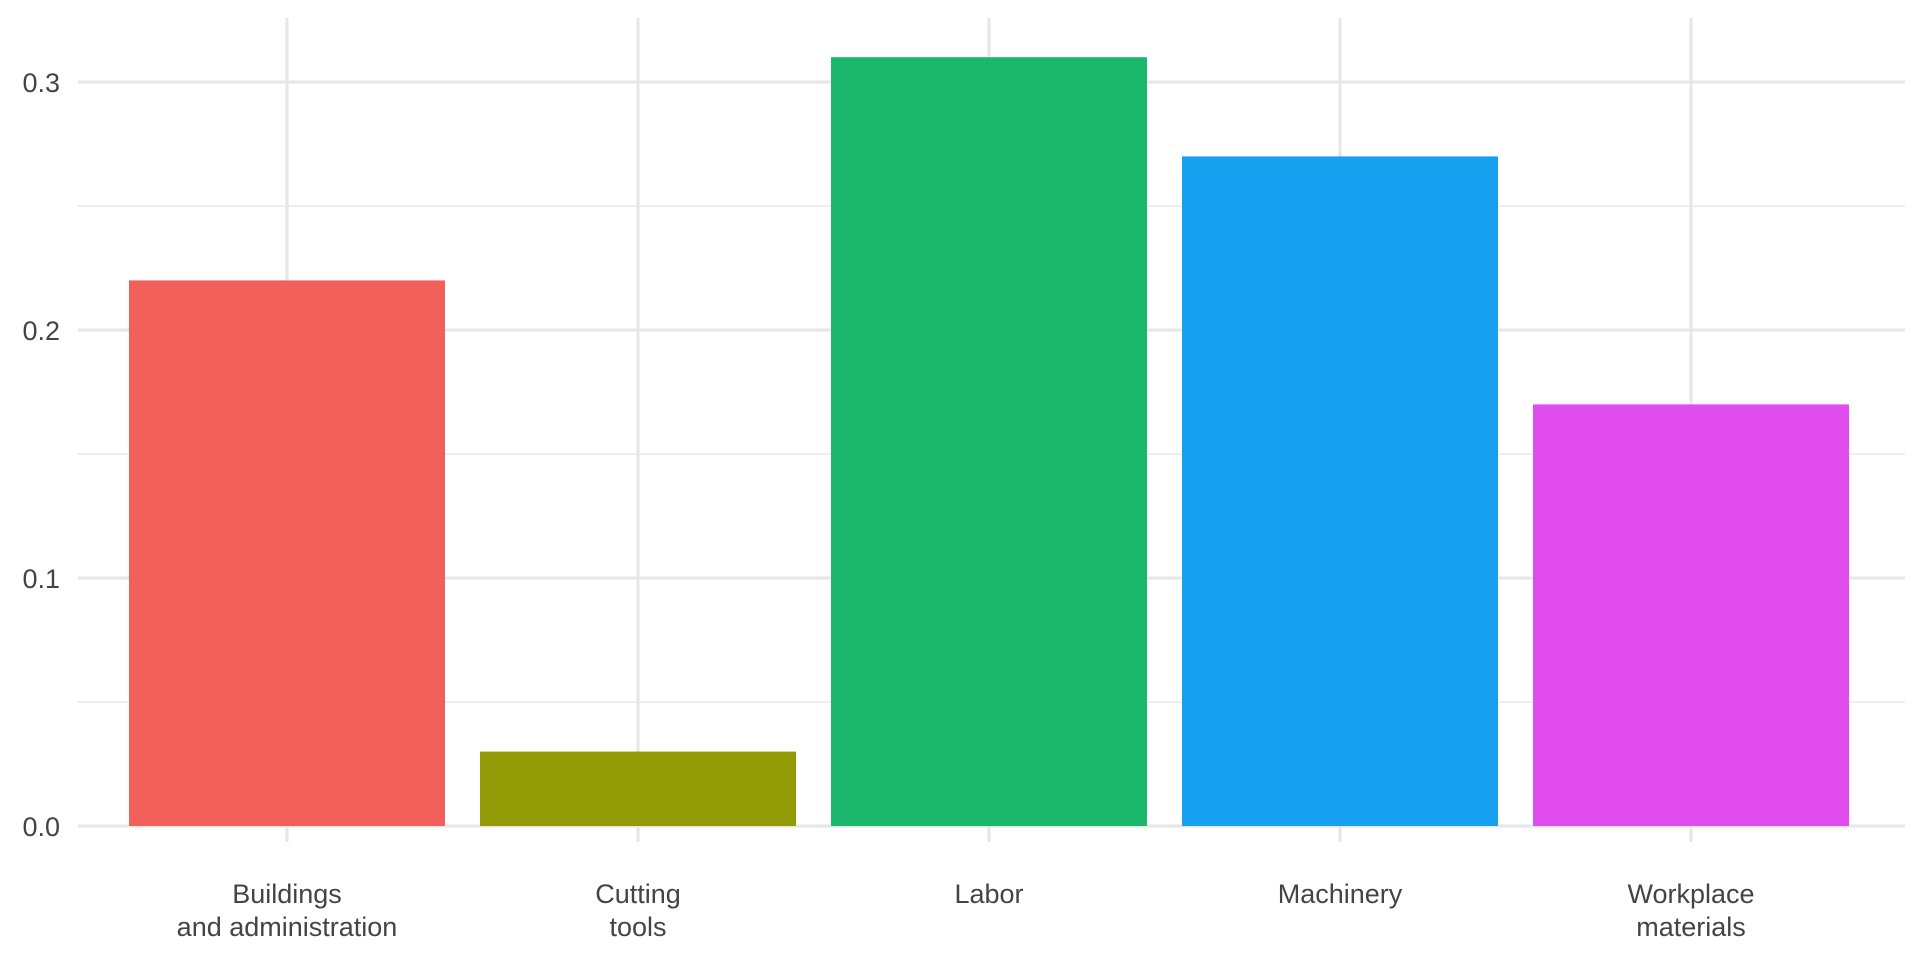 Image resolution: width=1920 pixels, height=960 pixels. Describe the element at coordinates (1691, 927) in the screenshot. I see `x-tick-label-line: materials` at that location.